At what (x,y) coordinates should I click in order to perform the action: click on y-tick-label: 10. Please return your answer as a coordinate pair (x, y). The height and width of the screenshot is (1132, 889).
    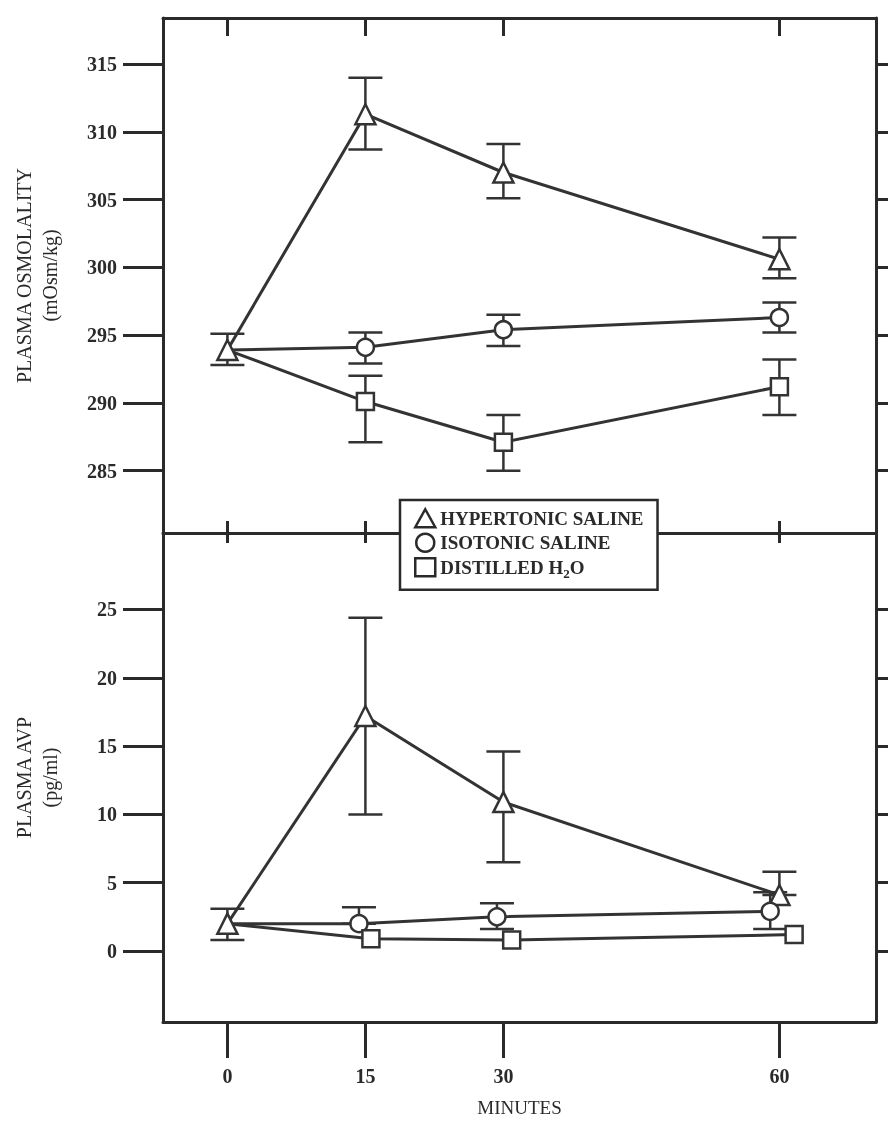
    Looking at the image, I should click on (107, 814).